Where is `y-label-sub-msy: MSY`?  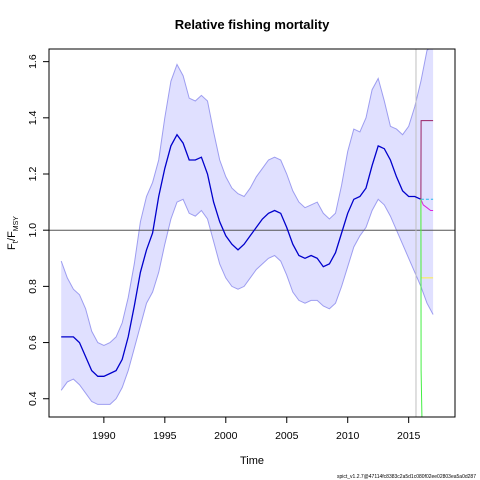
y-label-sub-msy: MSY is located at coordinates (16, 224).